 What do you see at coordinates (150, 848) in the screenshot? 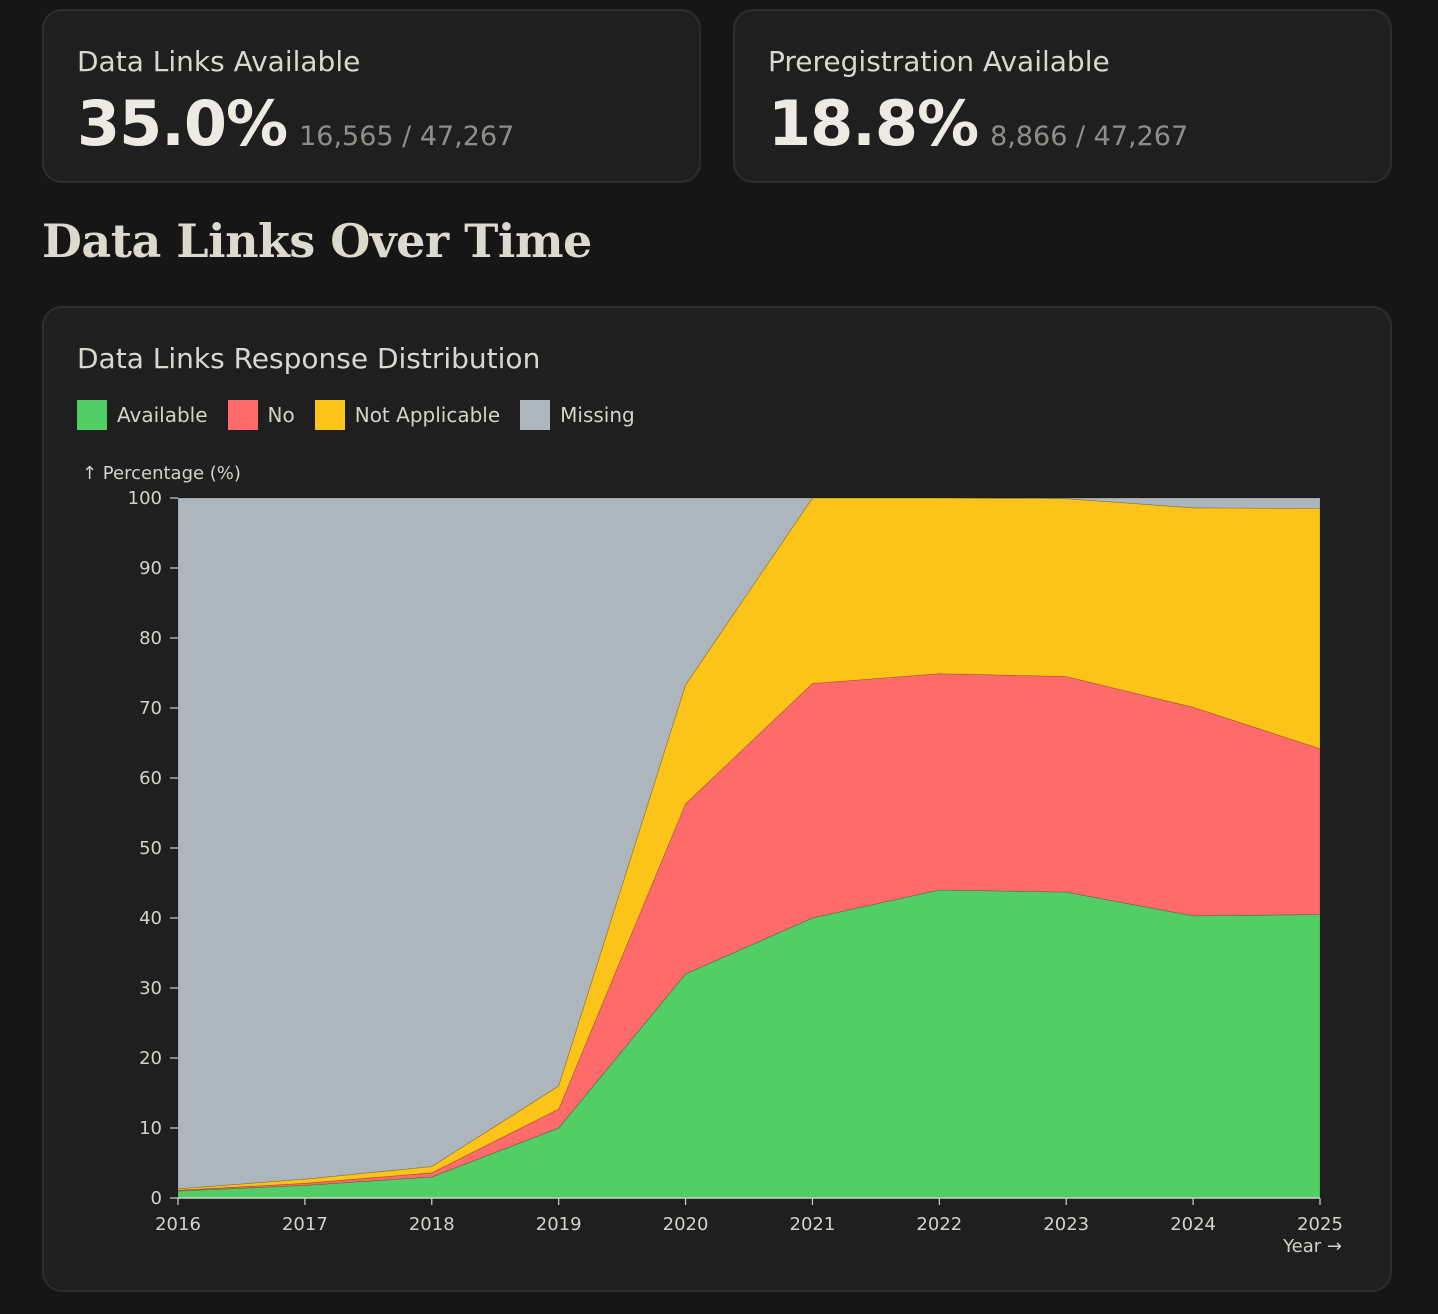
I see `y-tick-label: 50` at bounding box center [150, 848].